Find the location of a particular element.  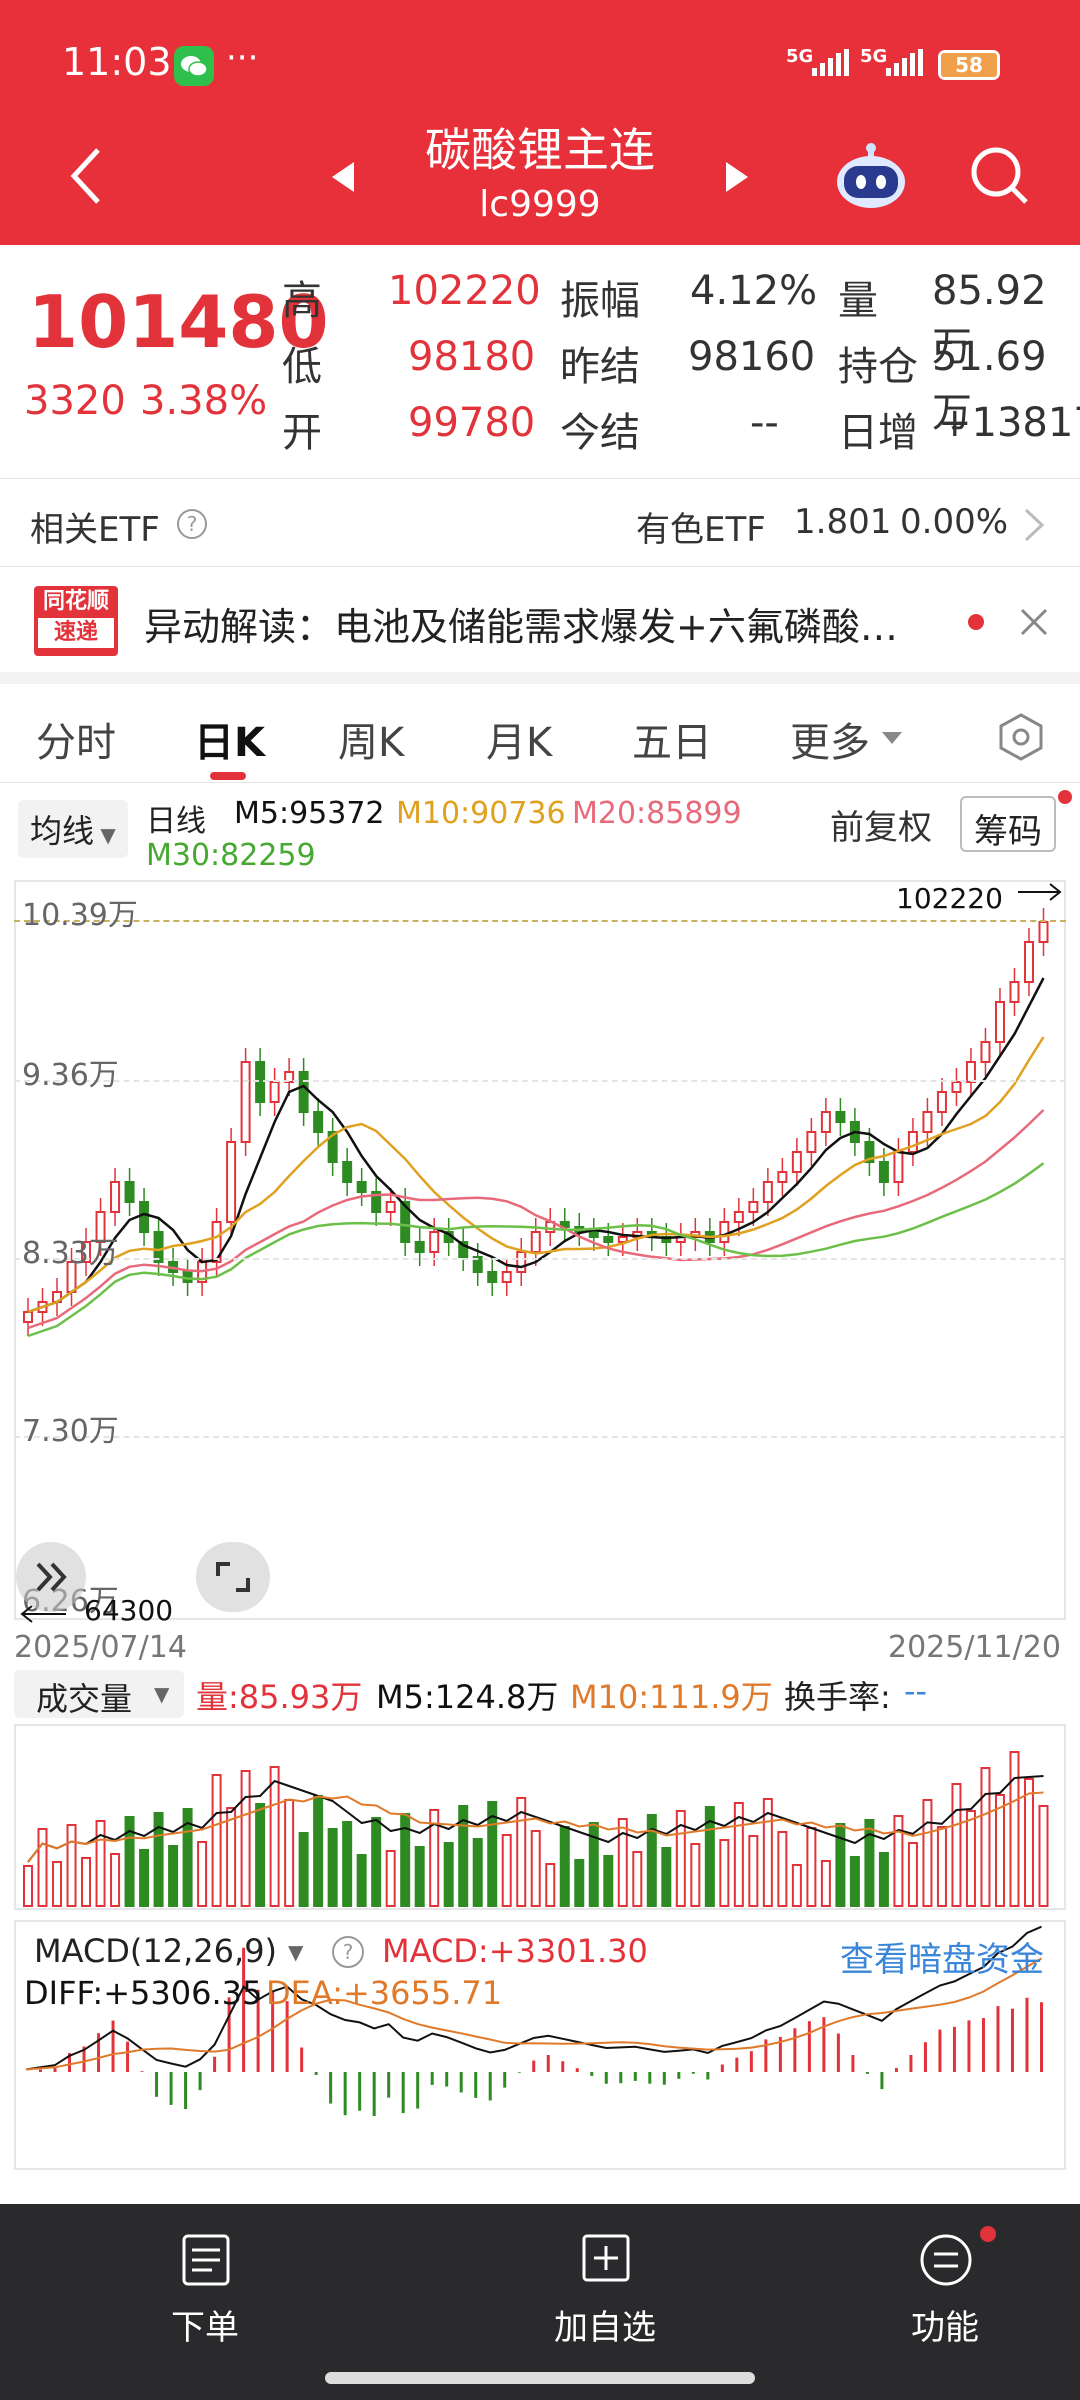

notification-dot is located at coordinates (1065, 797).